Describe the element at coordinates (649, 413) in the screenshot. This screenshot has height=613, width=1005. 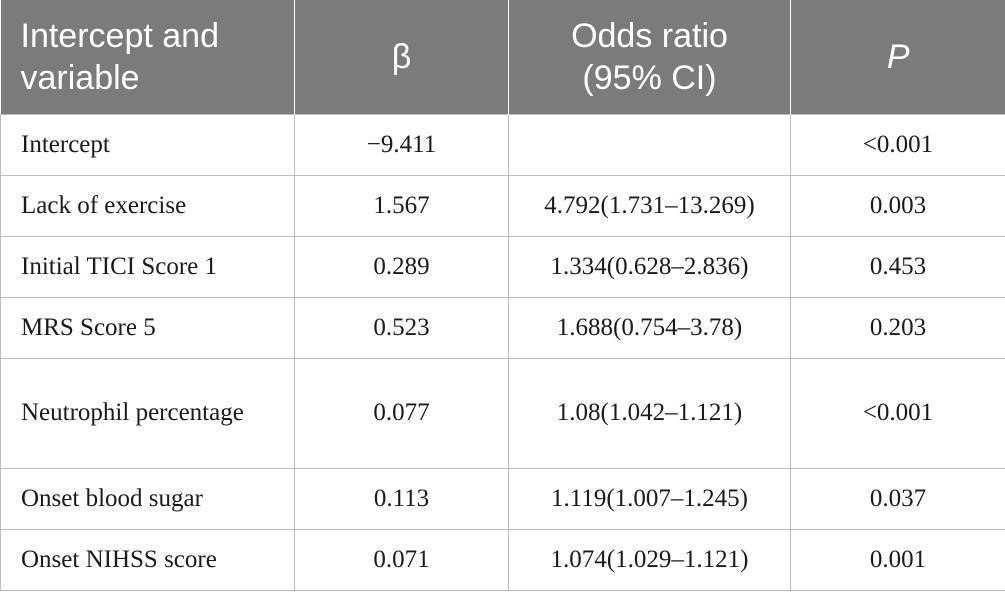
I see `cell-odds-ratio: 1.08(1.042–1.121)` at that location.